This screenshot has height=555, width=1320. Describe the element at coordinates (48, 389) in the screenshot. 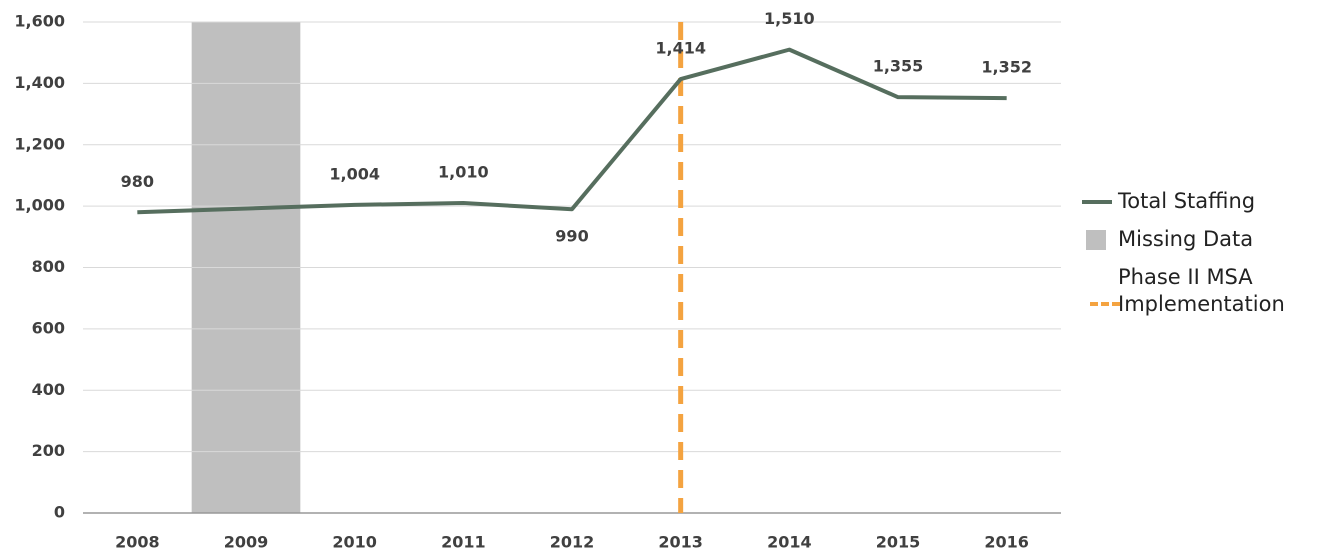

I see `y-tick-label: 400` at that location.